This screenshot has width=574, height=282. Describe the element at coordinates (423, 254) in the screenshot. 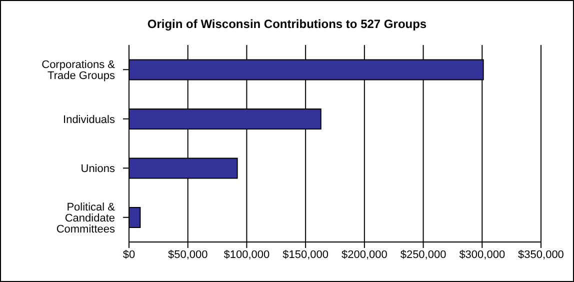

I see `x-tick-label: $250,000` at that location.